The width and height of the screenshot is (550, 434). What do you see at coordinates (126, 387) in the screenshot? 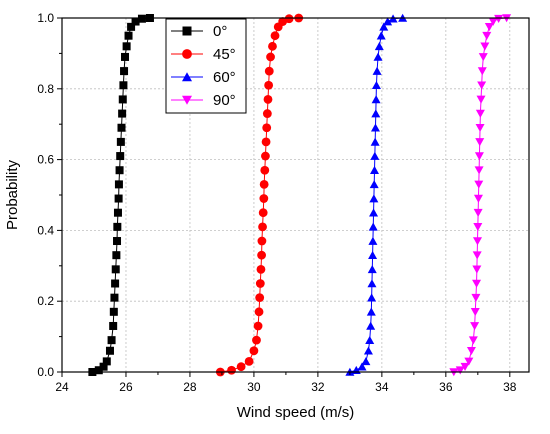
I see `x-tick-label: 26` at bounding box center [126, 387].